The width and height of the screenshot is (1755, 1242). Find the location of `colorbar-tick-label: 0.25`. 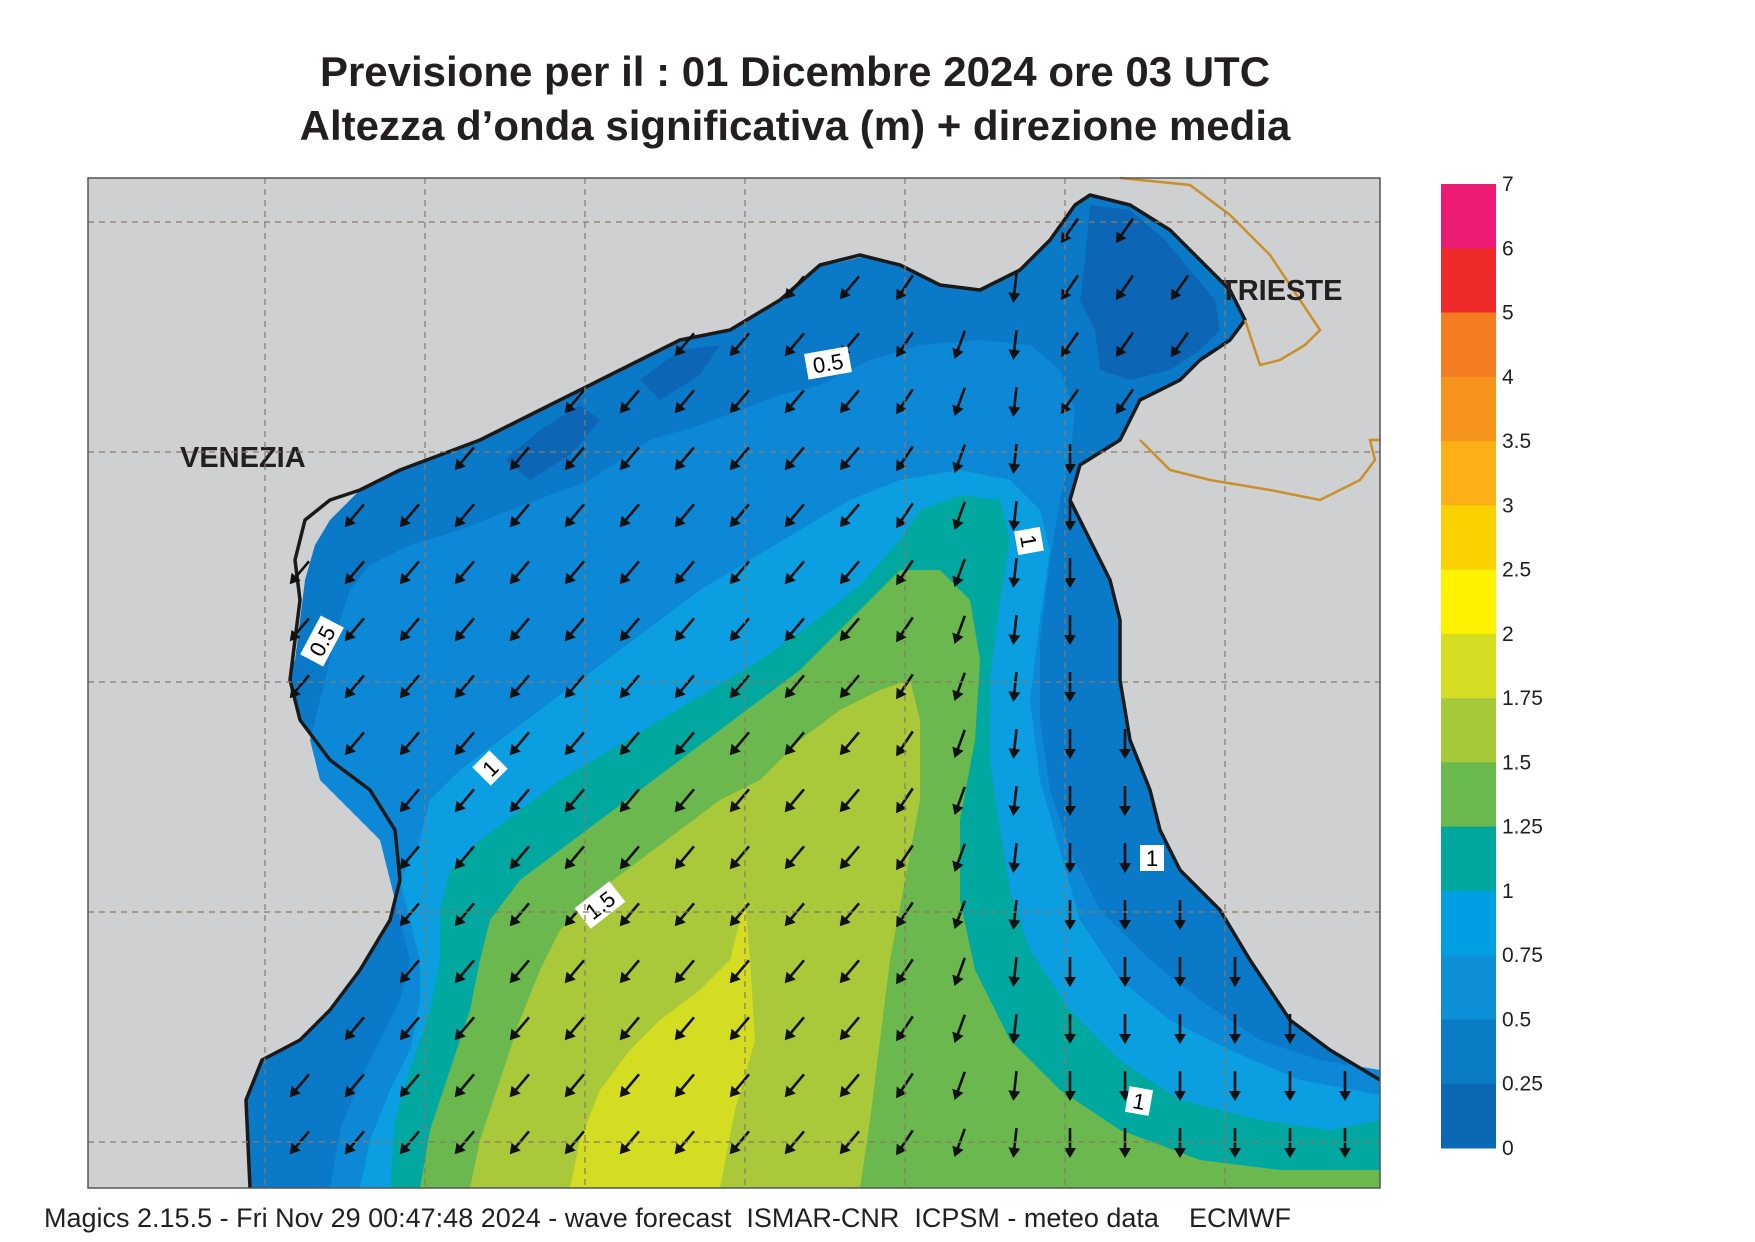

colorbar-tick-label: 0.25 is located at coordinates (1522, 1084).